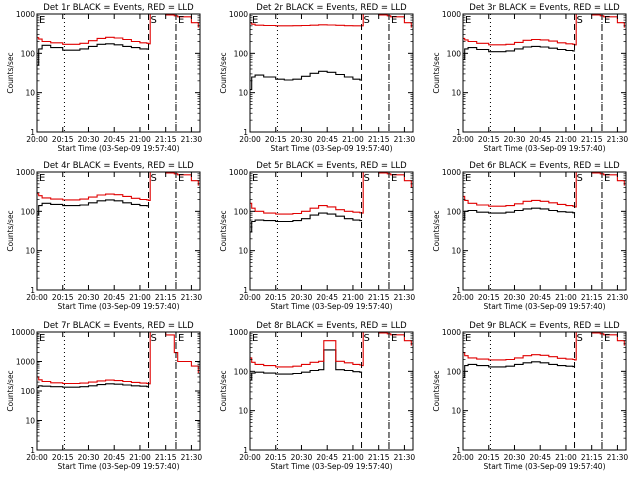  What do you see at coordinates (331, 8) in the screenshot?
I see `panel-title: Det 2r BLACK = Events, RED = LLD` at bounding box center [331, 8].